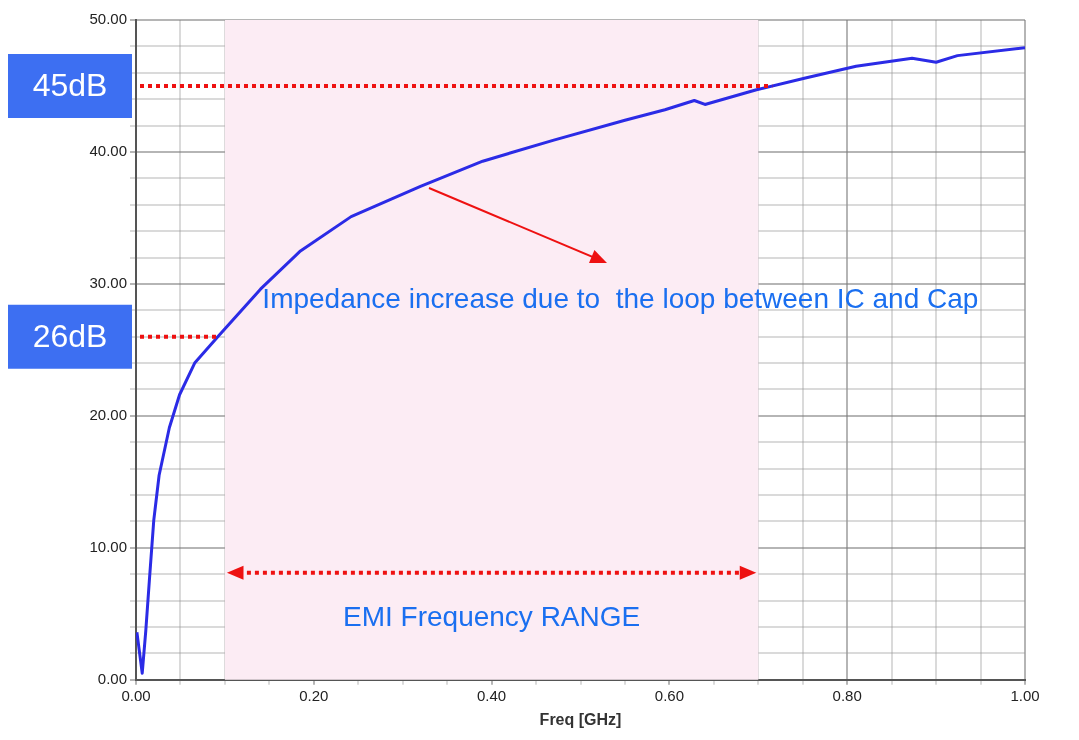  I want to click on x-tick-label: 0.40, so click(492, 695).